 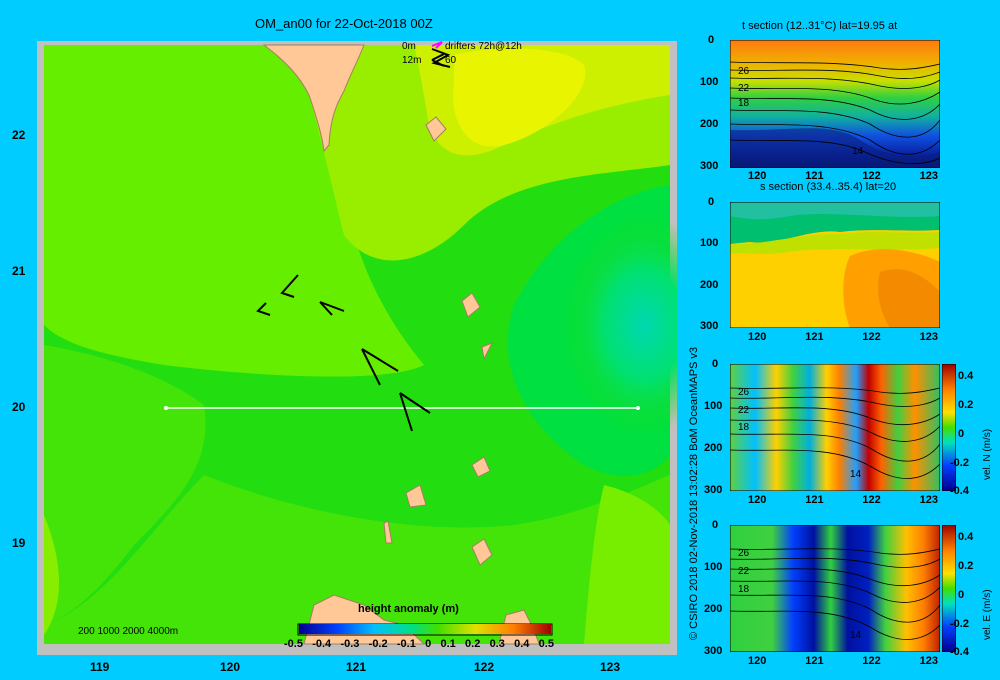 I want to click on field-min, so click(x=620, y=325).